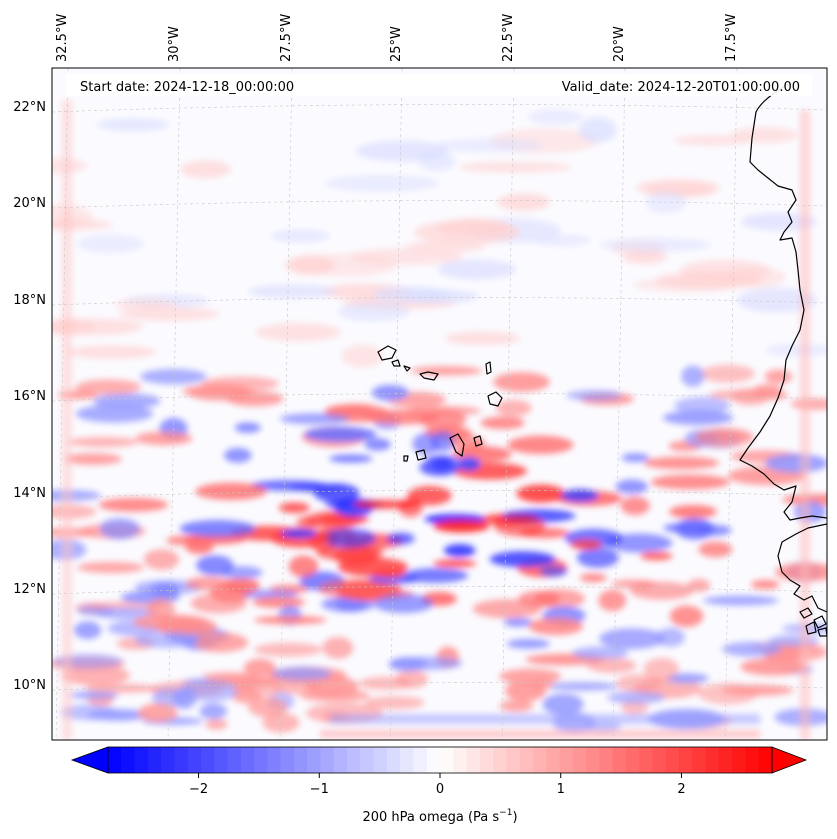 This screenshot has width=837, height=839. What do you see at coordinates (488, 368) in the screenshot?
I see `sal-island` at bounding box center [488, 368].